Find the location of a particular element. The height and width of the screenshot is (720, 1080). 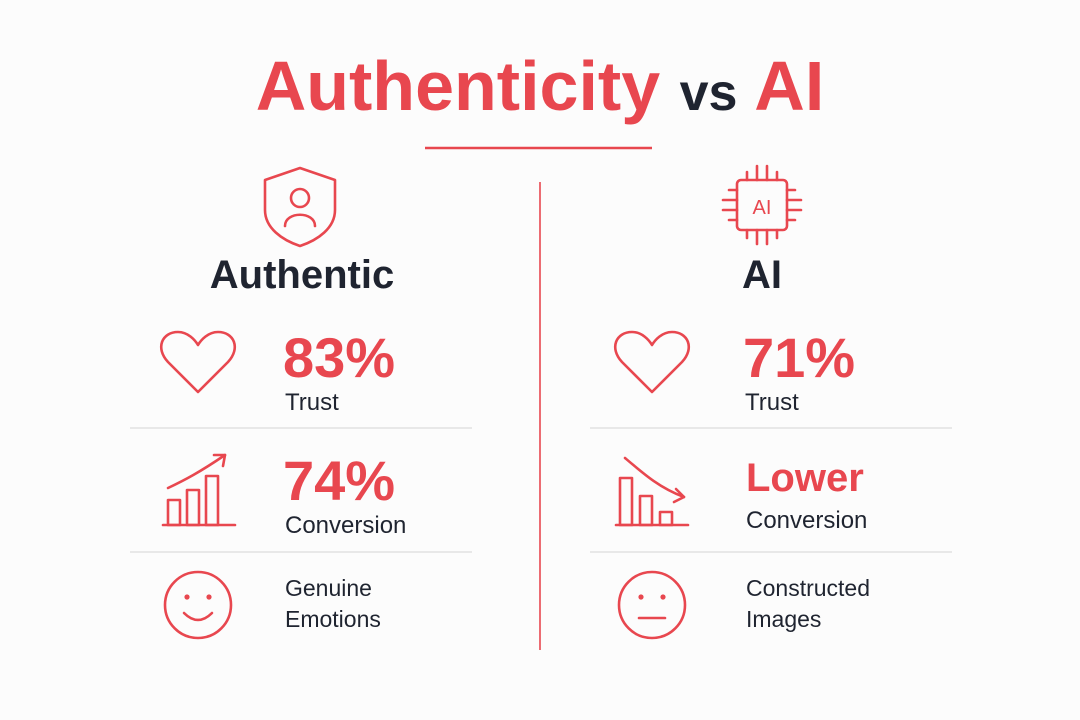

shield-icon is located at coordinates (300, 207).